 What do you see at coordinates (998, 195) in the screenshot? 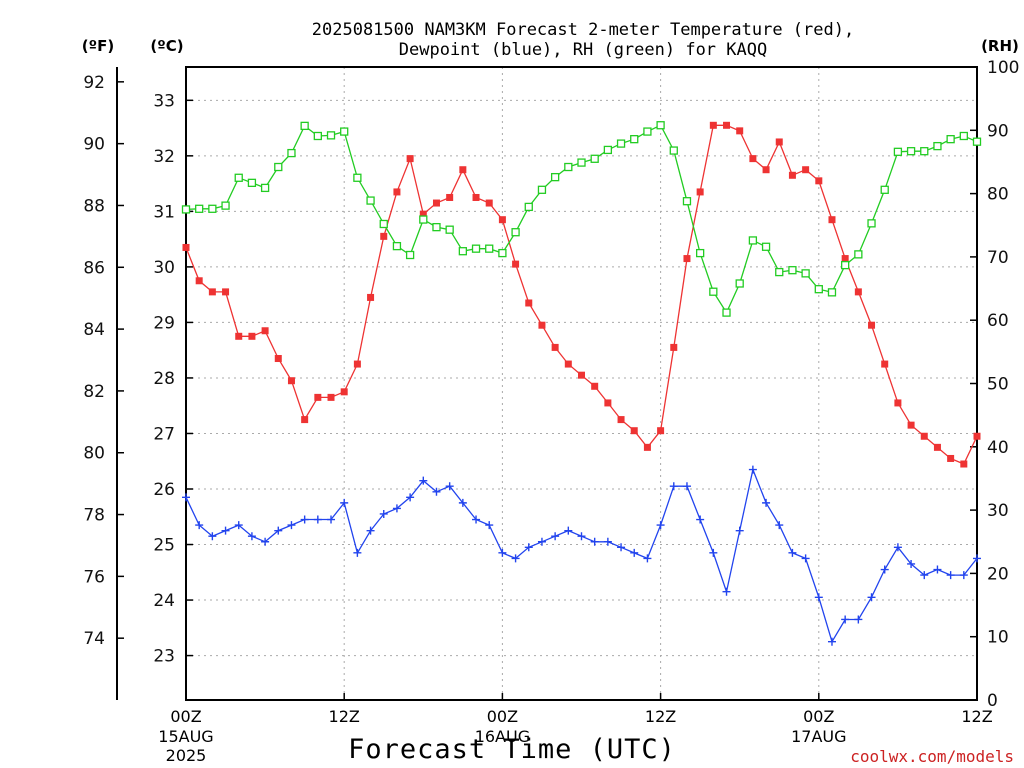
I see `rh-tick-label: 80` at bounding box center [998, 195].